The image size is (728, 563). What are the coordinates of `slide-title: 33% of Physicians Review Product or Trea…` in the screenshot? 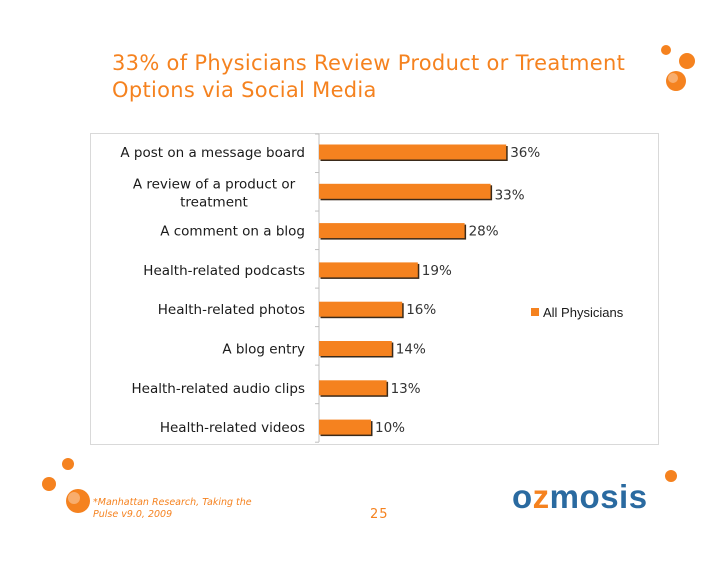 It's located at (392, 77).